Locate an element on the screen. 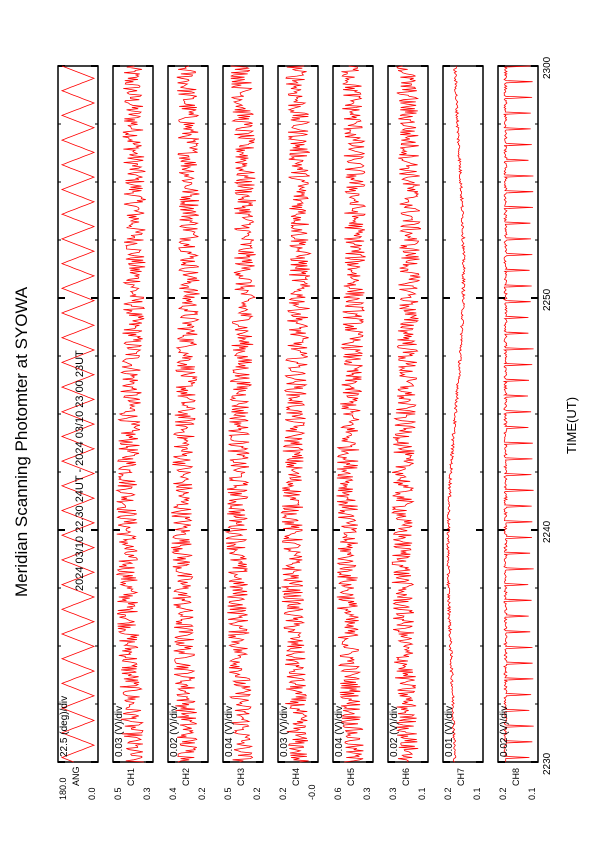  panel-5-scale-label: 0.03 (V)/div is located at coordinates (284, 731).